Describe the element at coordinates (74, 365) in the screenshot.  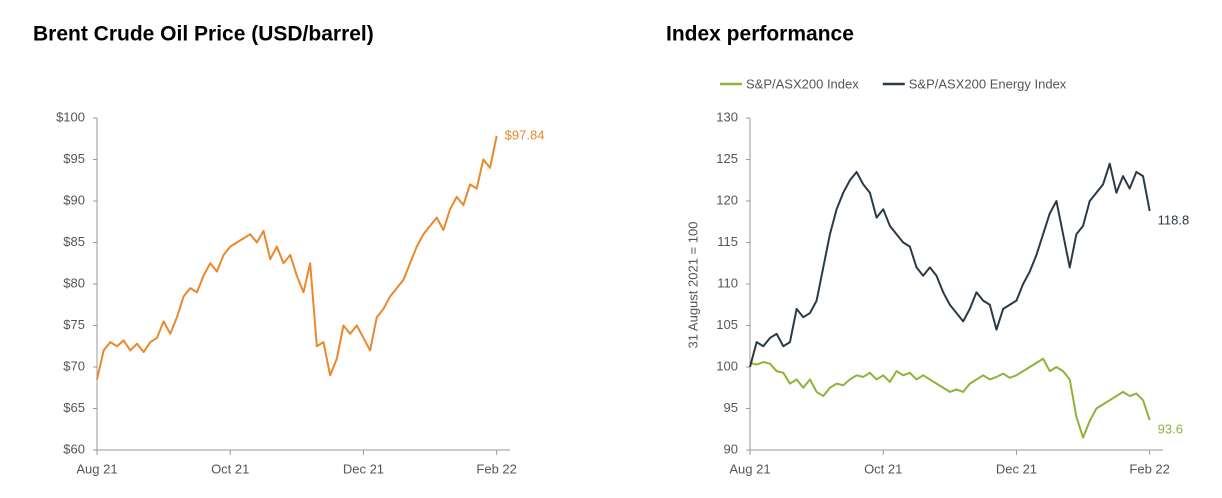
I see `y-tick-label: $70` at that location.